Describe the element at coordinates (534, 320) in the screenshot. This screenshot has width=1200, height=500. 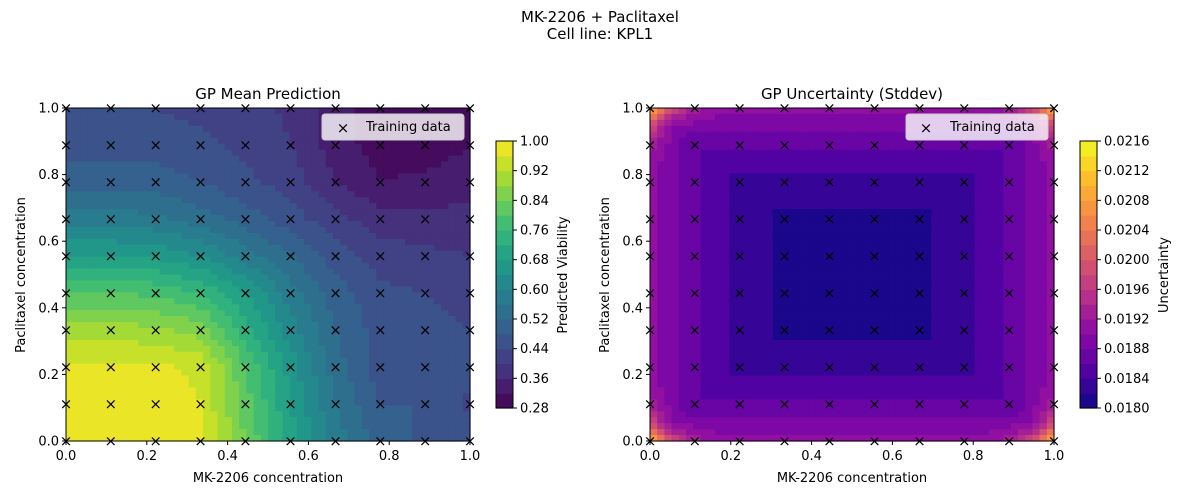
I see `colorbar-tick-label: 0.52` at that location.